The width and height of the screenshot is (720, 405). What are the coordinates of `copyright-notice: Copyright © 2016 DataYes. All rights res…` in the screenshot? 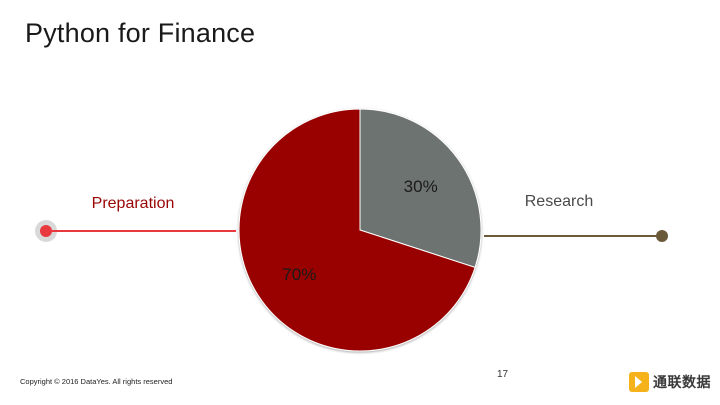 It's located at (96, 381).